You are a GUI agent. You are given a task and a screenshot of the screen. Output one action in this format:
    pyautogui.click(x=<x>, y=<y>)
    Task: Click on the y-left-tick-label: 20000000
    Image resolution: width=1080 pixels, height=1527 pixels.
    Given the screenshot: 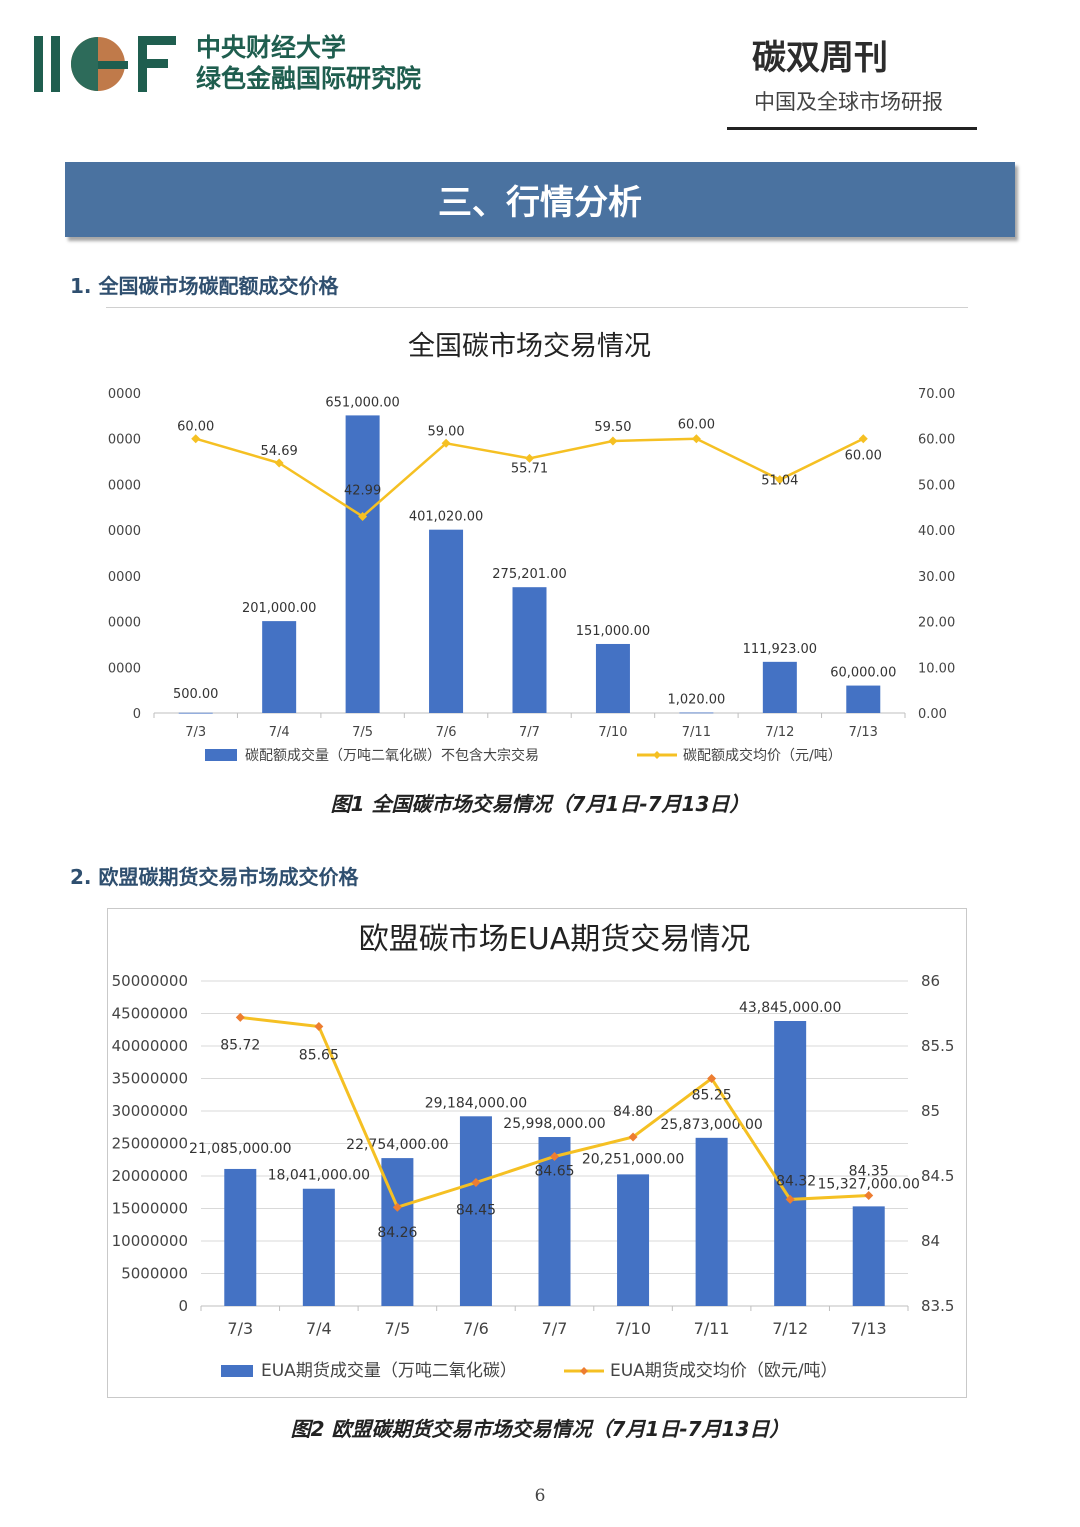 What is the action you would take?
    pyautogui.click(x=150, y=1176)
    